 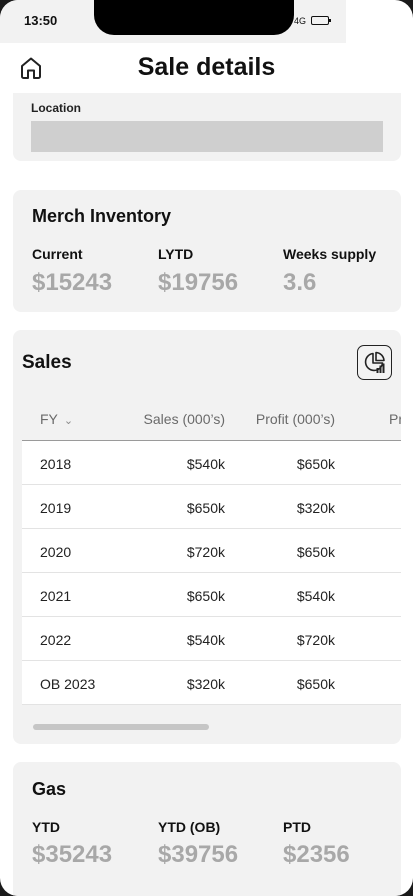 I want to click on table-row: 2019 $650k $320k, so click(x=211, y=507).